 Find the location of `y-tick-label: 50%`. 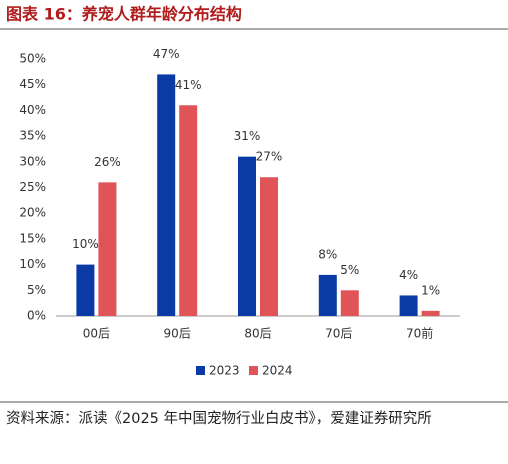

y-tick-label: 50% is located at coordinates (32, 59).